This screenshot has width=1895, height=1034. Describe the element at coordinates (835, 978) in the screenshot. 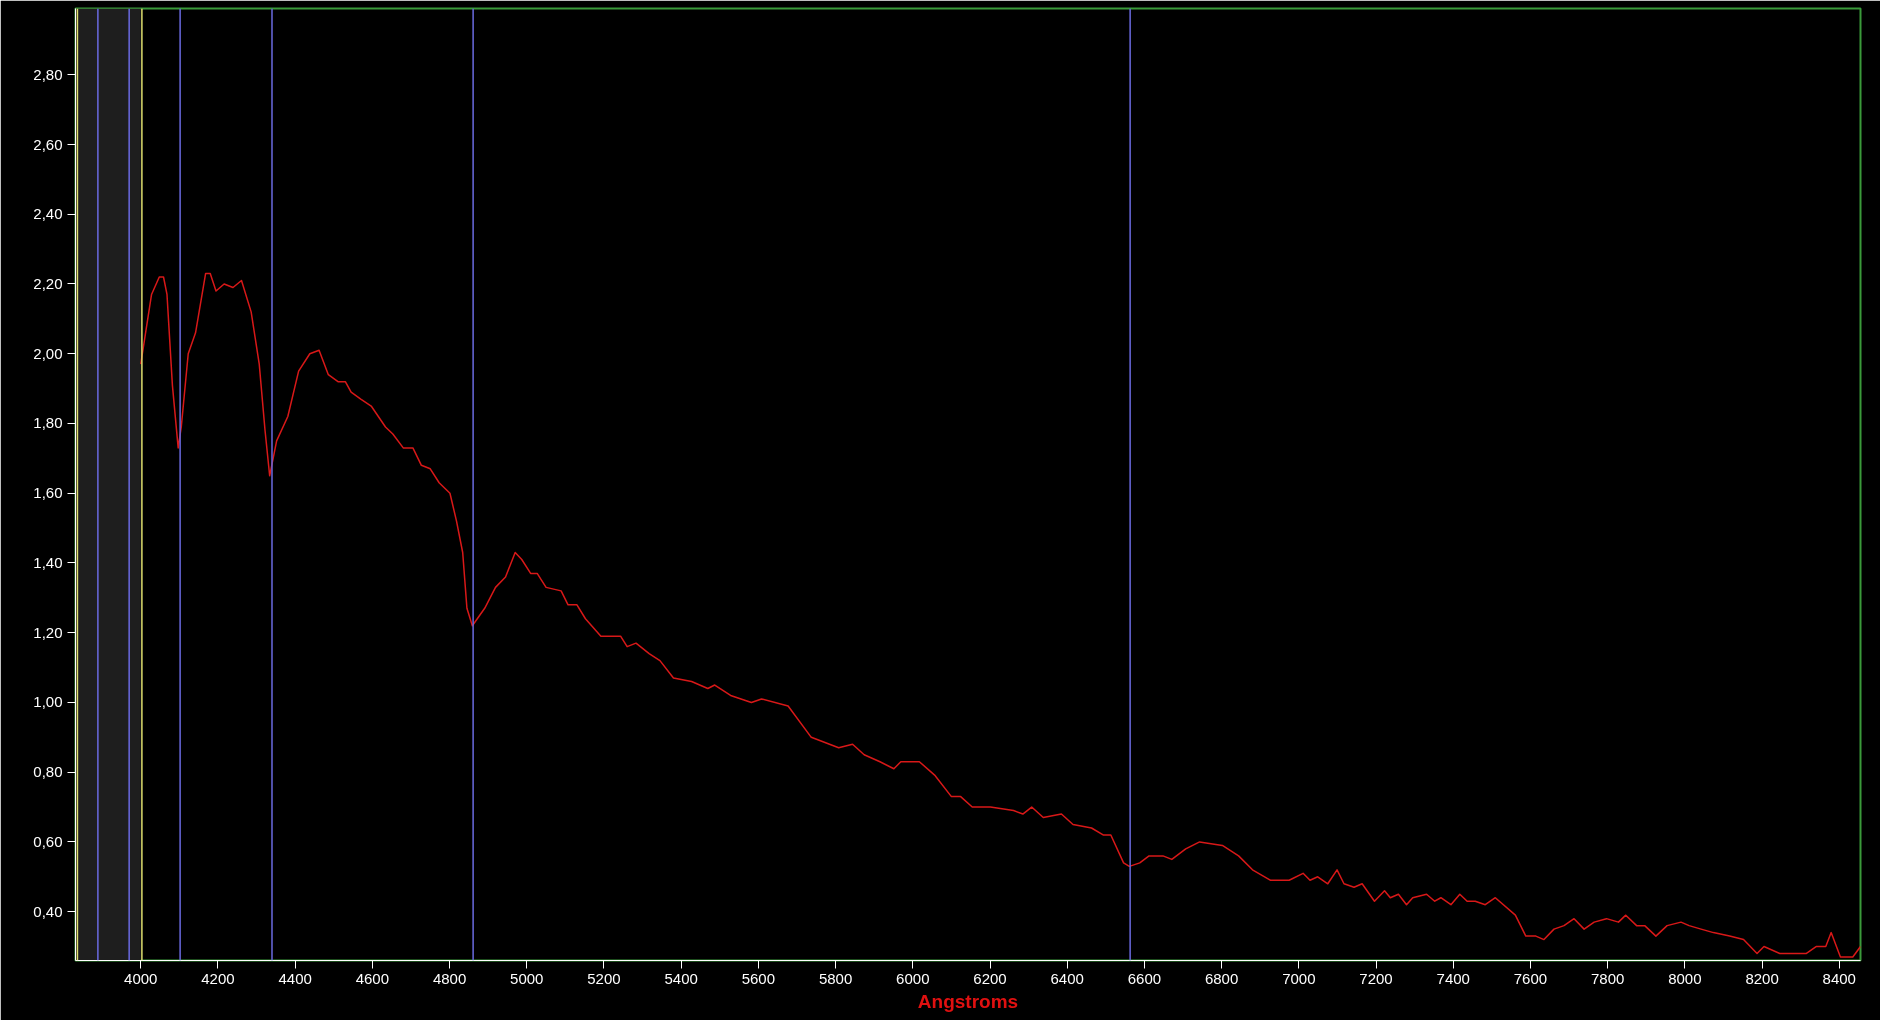

I see `x-tick-label: 5800` at that location.